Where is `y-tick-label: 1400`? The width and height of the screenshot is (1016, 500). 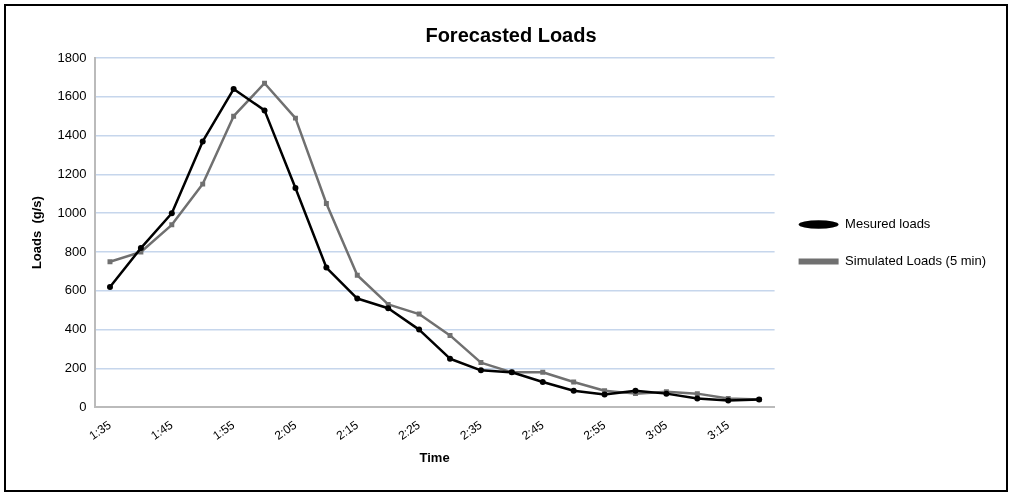 y-tick-label: 1400 is located at coordinates (72, 135).